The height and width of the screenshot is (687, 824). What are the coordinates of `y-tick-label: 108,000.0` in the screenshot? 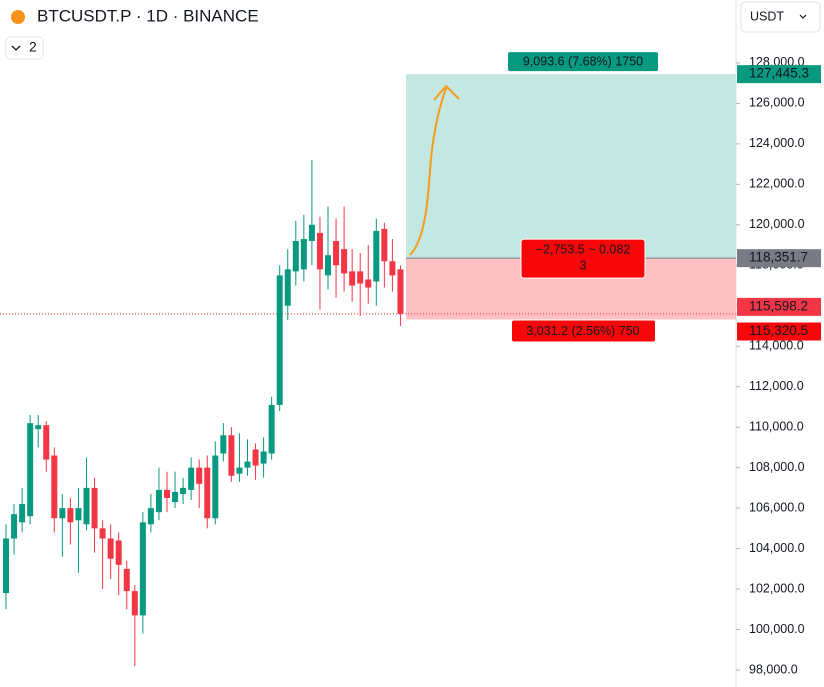 It's located at (777, 467).